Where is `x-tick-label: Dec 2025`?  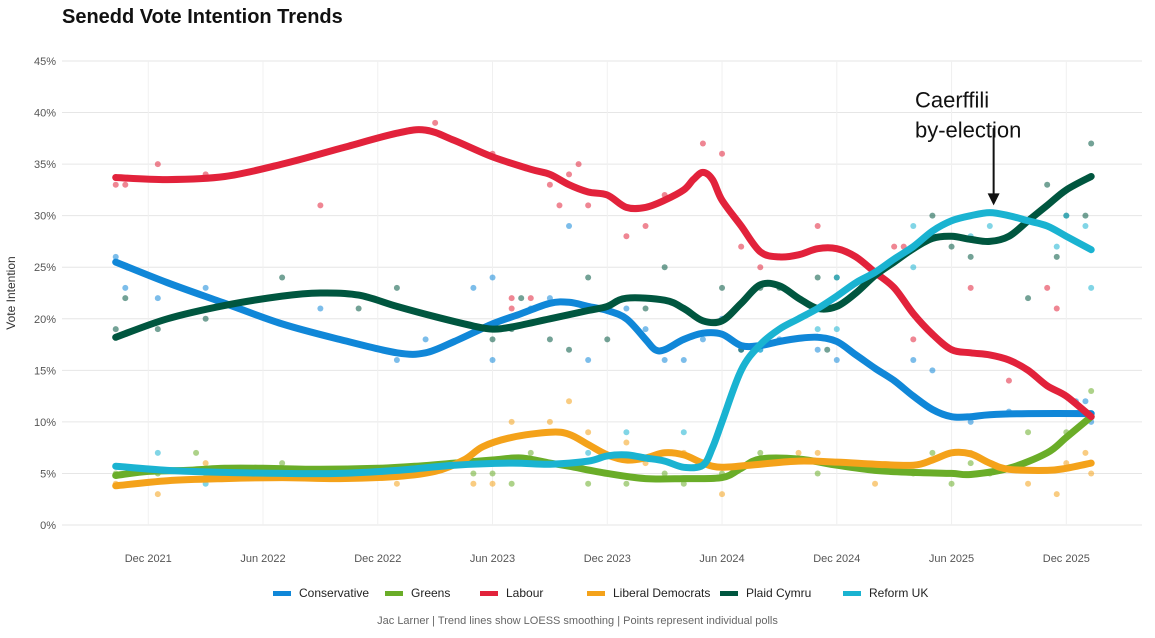 x-tick-label: Dec 2025 is located at coordinates (1066, 559).